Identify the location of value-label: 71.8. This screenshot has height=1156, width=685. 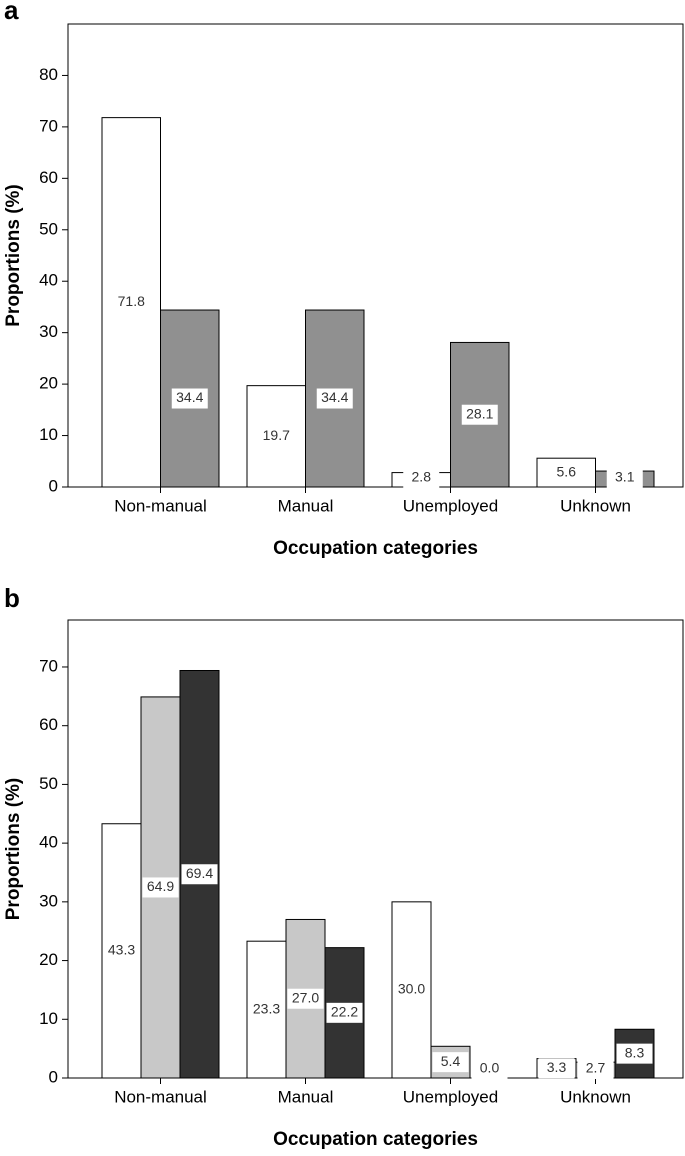
(131, 301).